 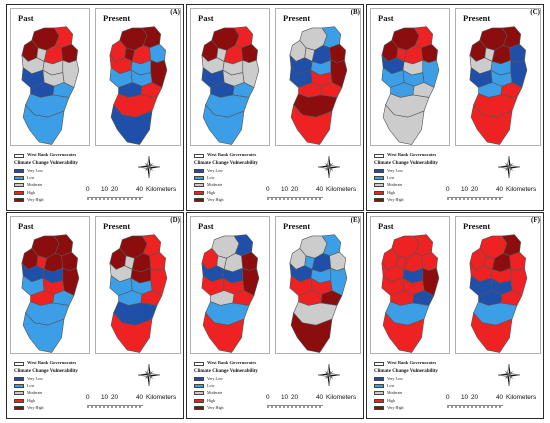 What do you see at coordinates (175, 220) in the screenshot?
I see `panel-letter: (D)` at bounding box center [175, 220].